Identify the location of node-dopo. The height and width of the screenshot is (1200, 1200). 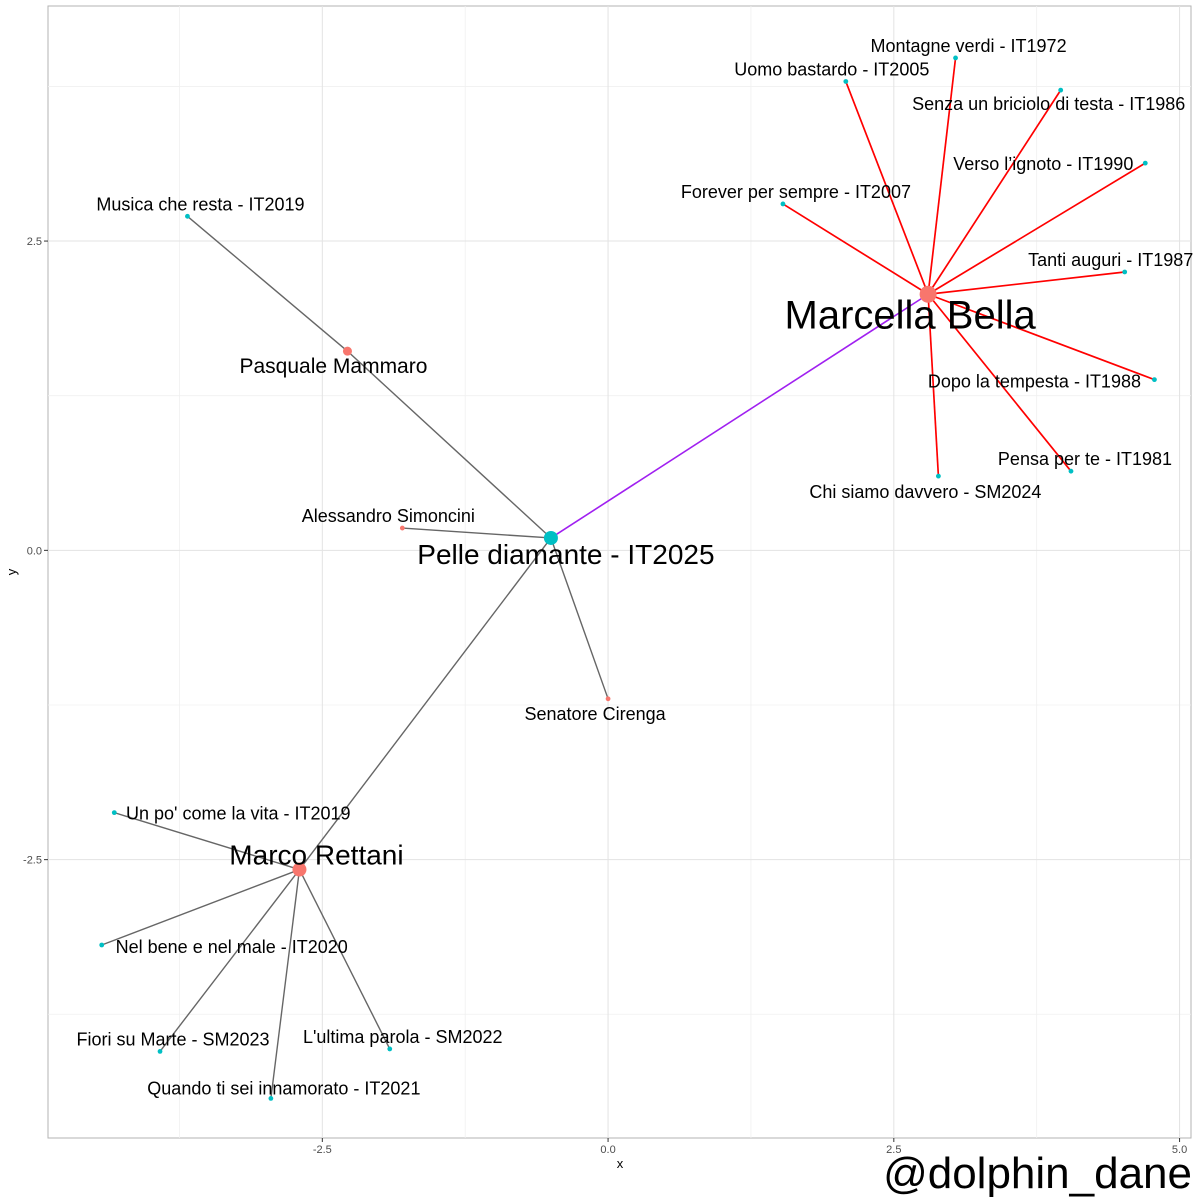
(1154, 380).